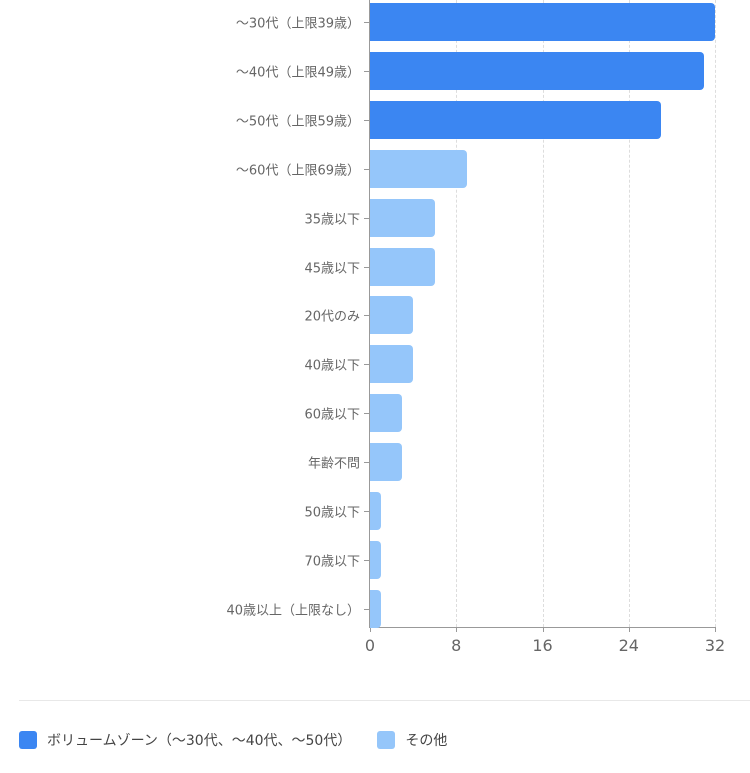  I want to click on legend: ボリュームゾーン（〜30代、〜40代、〜50代） その他, so click(246, 740).